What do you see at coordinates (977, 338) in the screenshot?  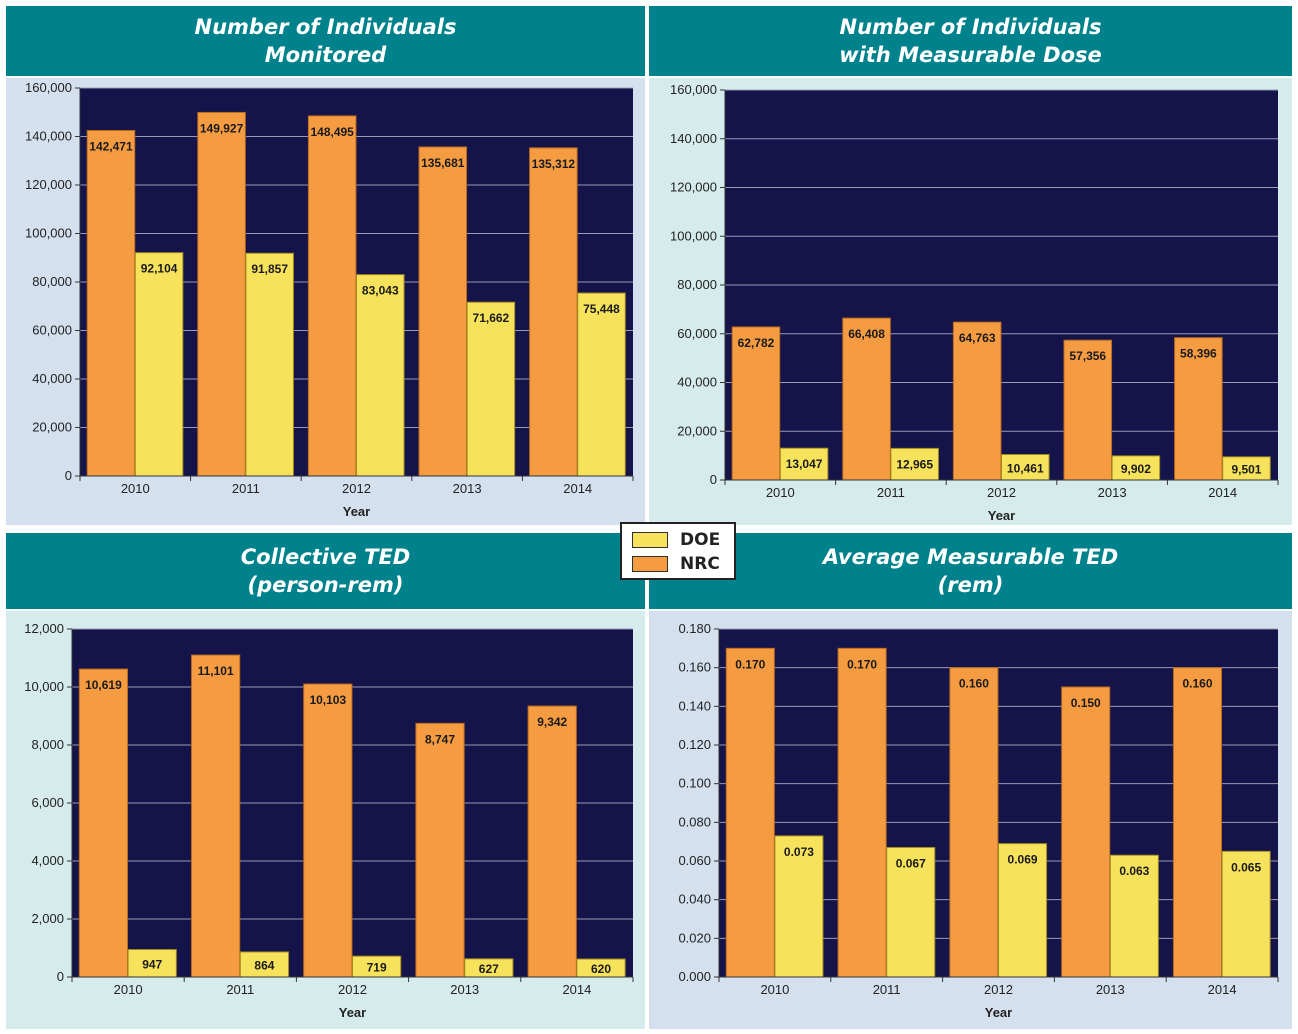 I see `data-label-nrc: 64,763` at bounding box center [977, 338].